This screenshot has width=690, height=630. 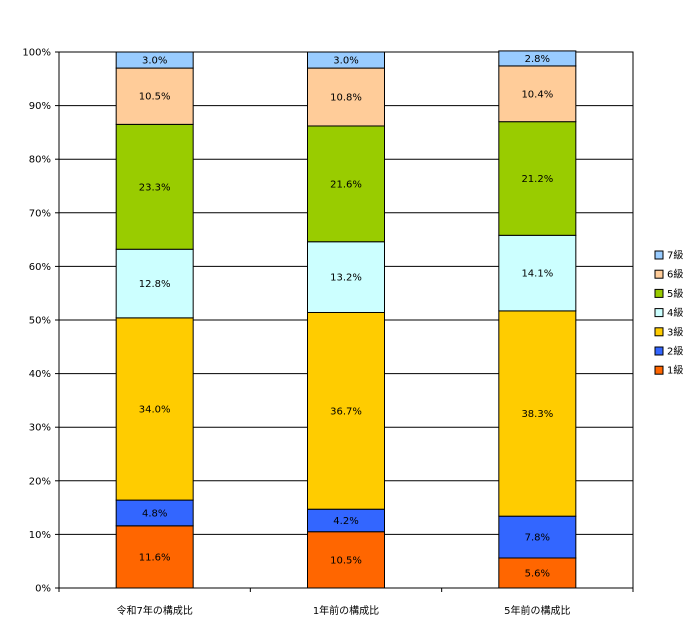 I want to click on y-tick-label: 60%, so click(x=40, y=267).